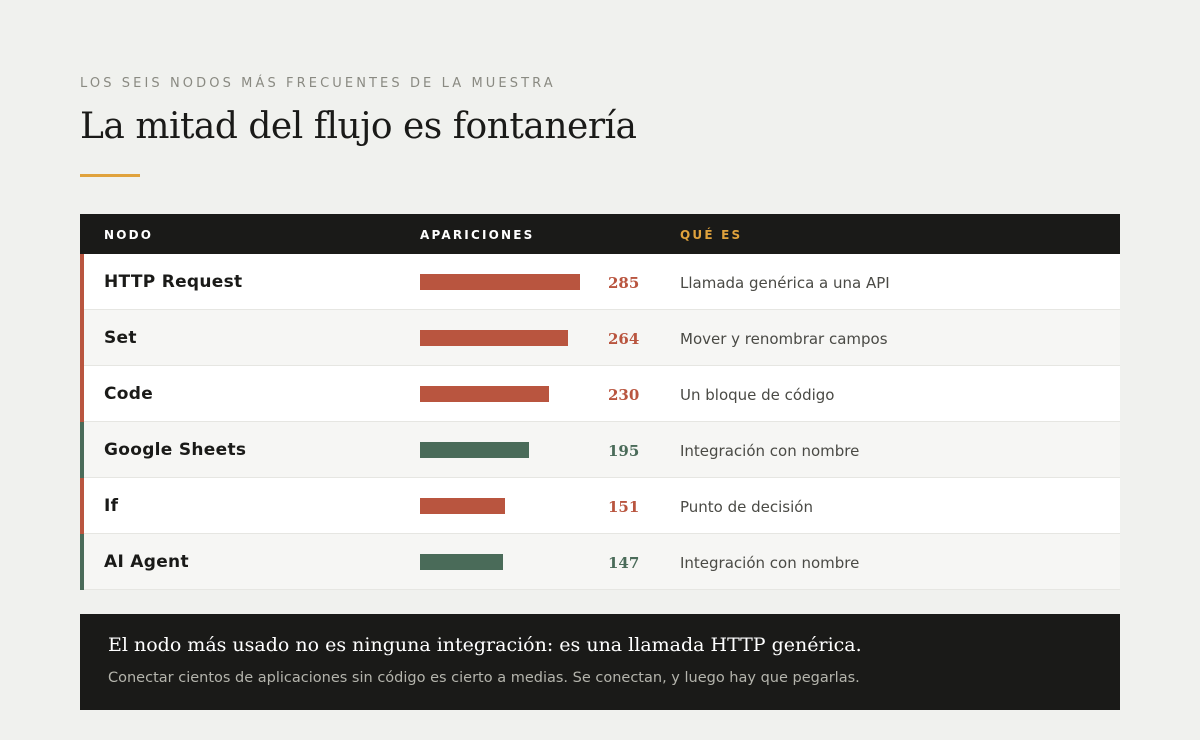 The width and height of the screenshot is (1200, 740). Describe the element at coordinates (146, 562) in the screenshot. I see `node-name: AI Agent` at that location.